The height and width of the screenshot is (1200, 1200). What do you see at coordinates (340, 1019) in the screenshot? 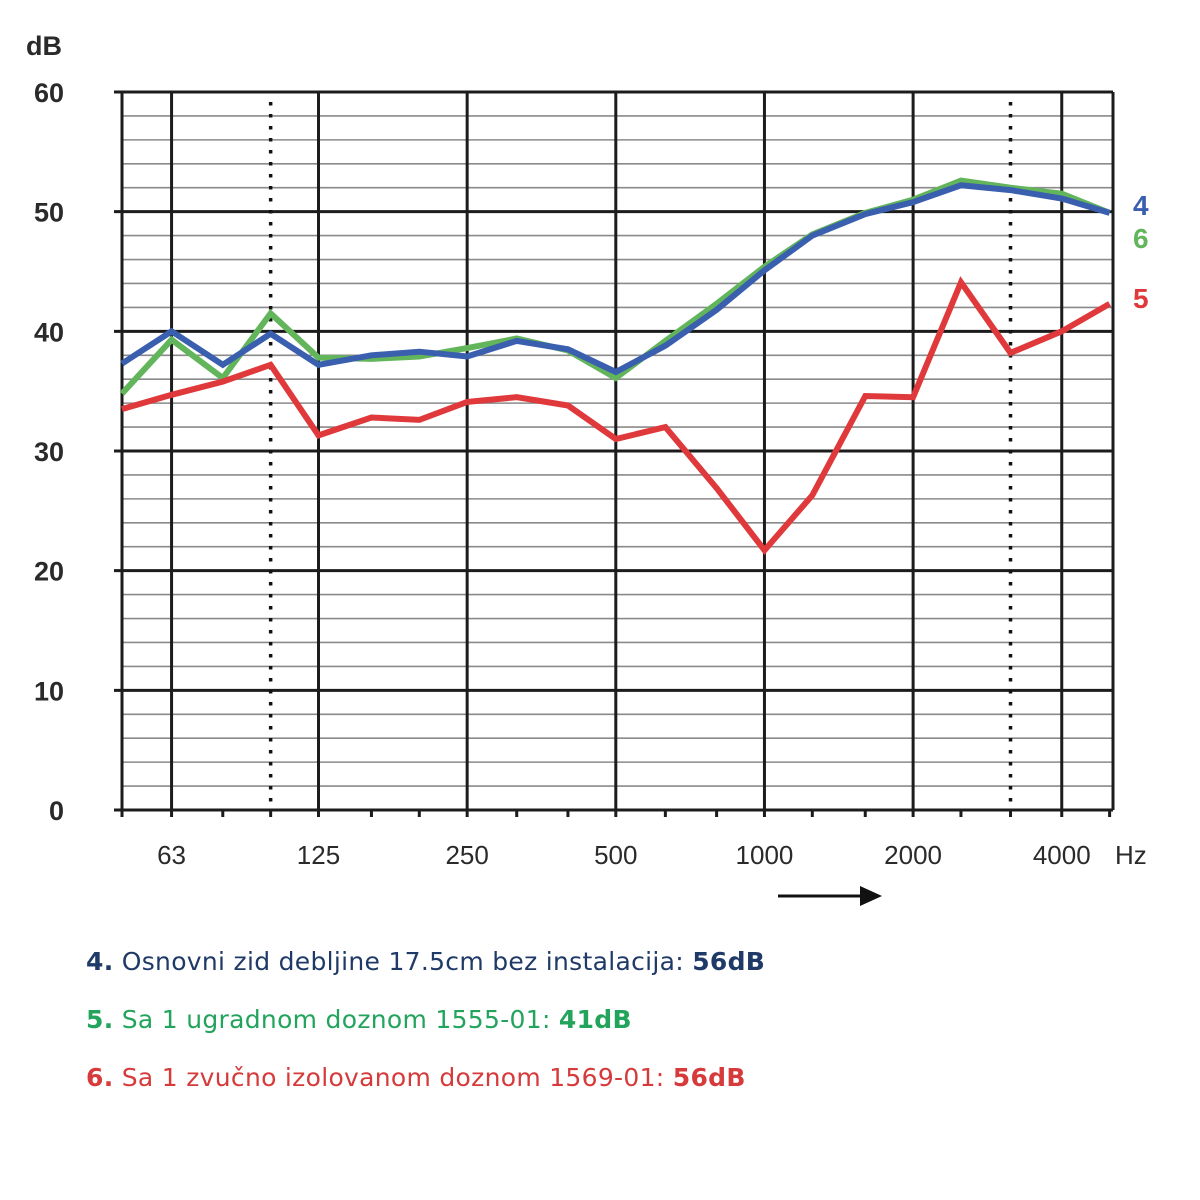
I see `legend-text: Sa 1 ugradnom doznom 1555-01:` at bounding box center [340, 1019].